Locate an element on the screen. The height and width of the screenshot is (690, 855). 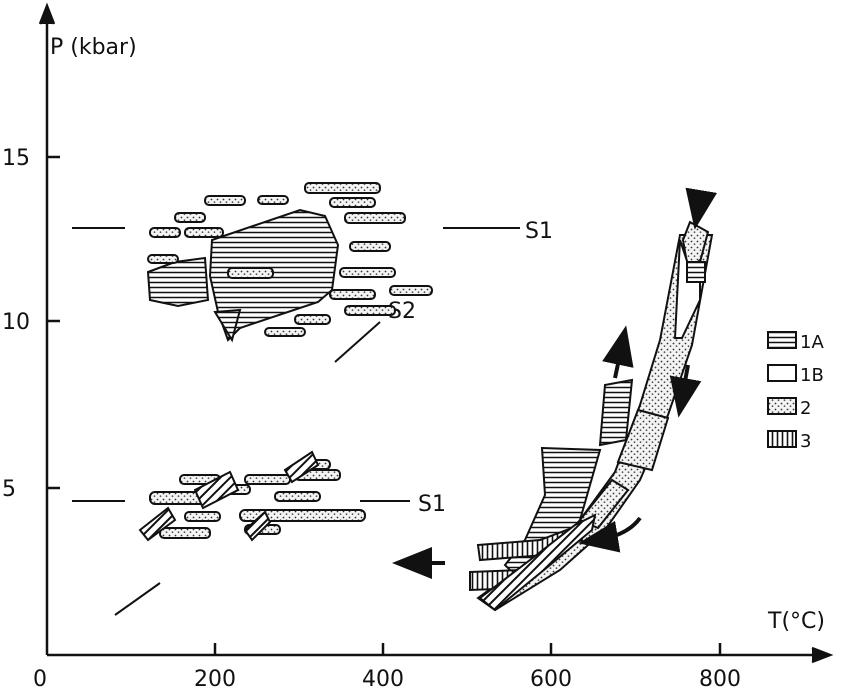
x-axis-label: T(°C) is located at coordinates (796, 621).